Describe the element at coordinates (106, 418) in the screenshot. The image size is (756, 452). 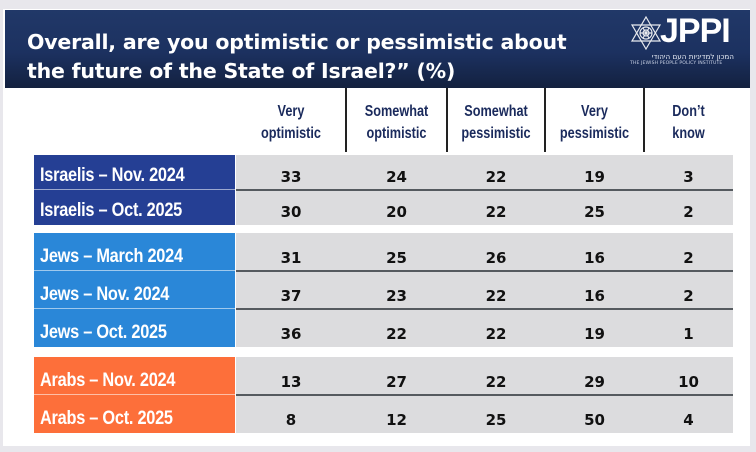
I see `row-label-text: Arabs – Oct. 2025` at that location.